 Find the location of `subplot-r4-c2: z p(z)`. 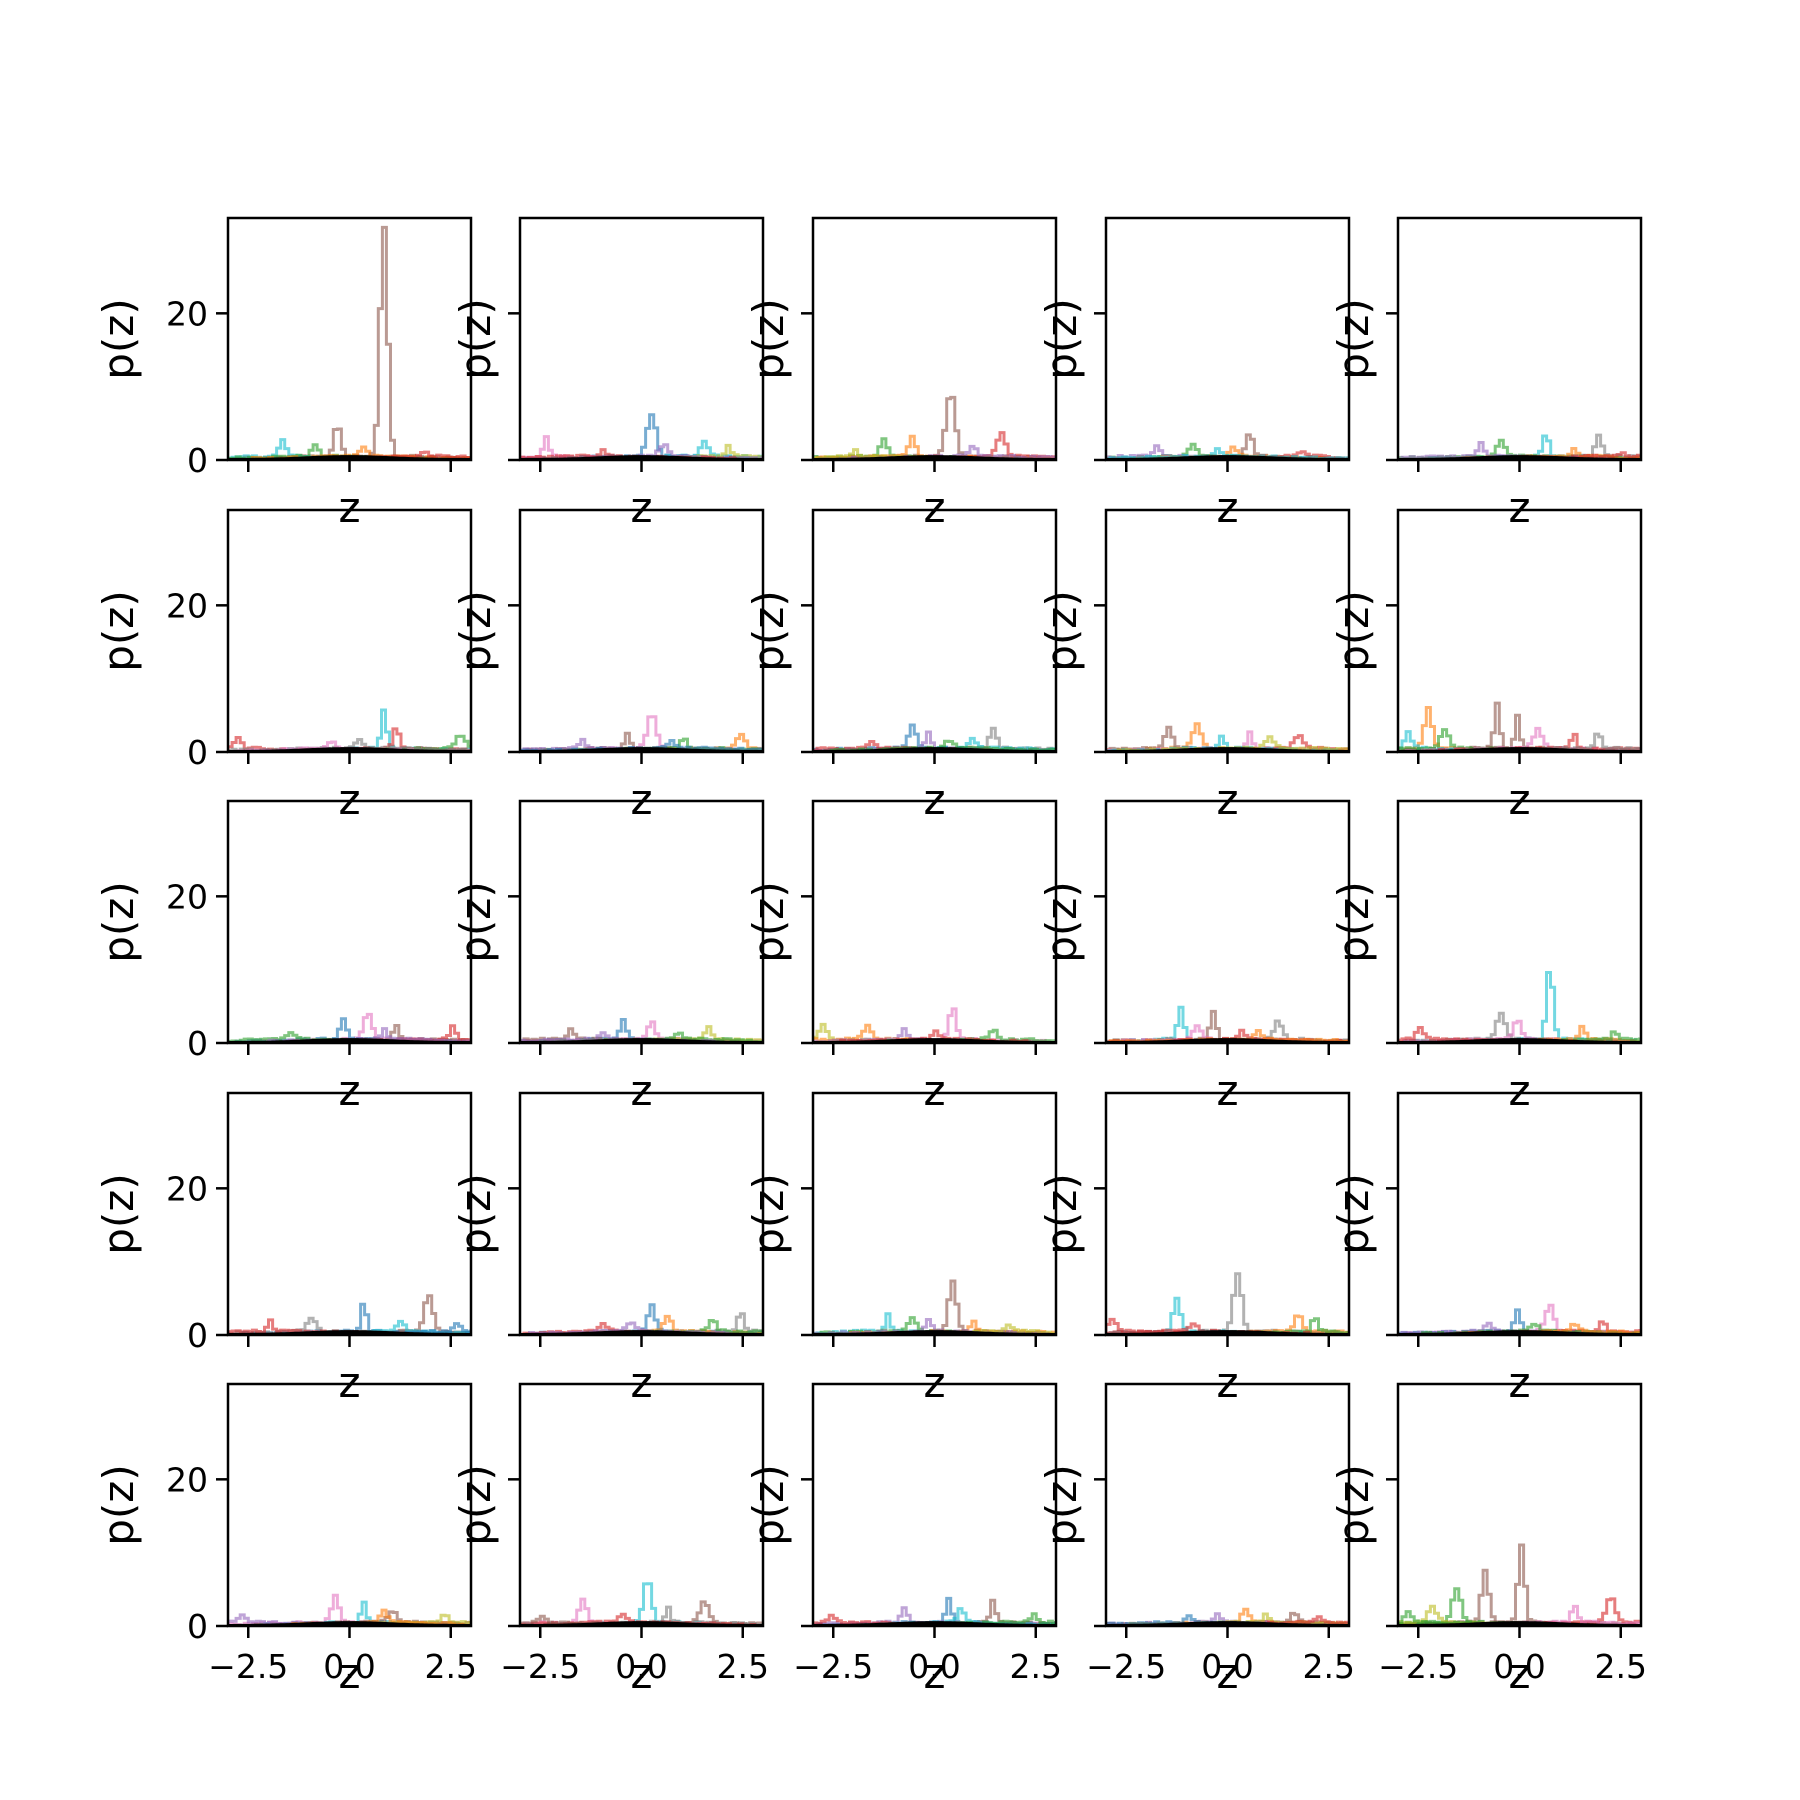

subplot-r4-c2: z p(z) is located at coordinates (608, 1249).